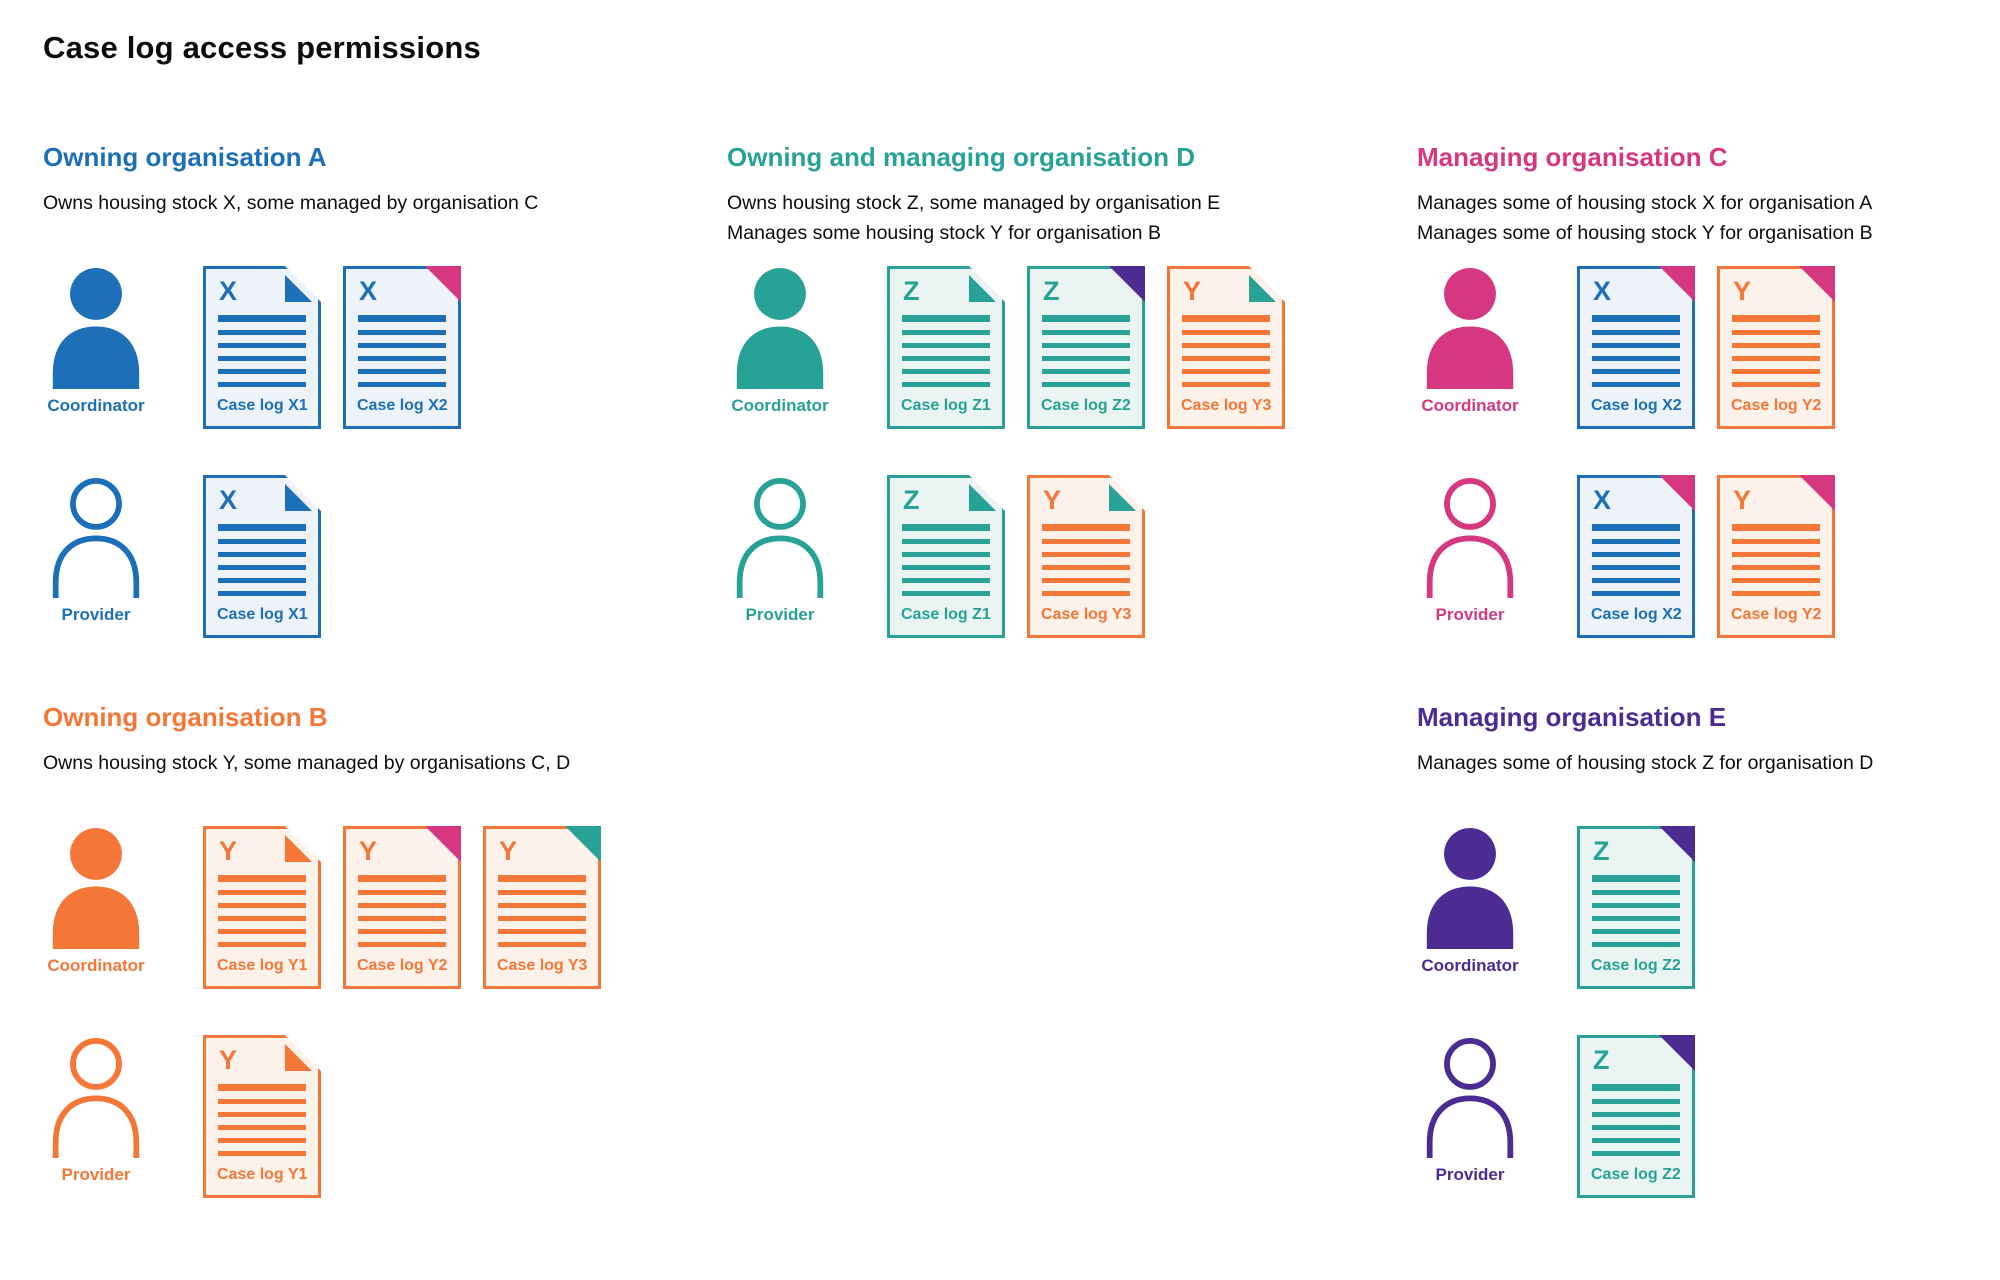 Image resolution: width=2000 pixels, height=1280 pixels. Describe the element at coordinates (332, 347) in the screenshot. I see `case-log-group: X Case log X1 X Case log X2` at that location.